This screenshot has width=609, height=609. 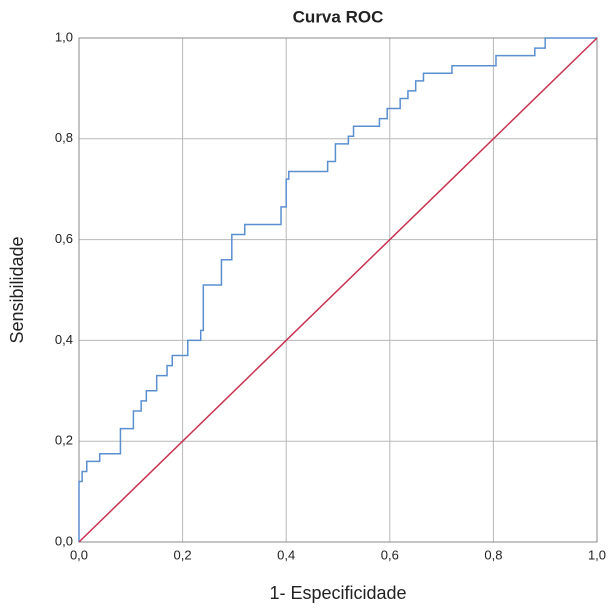 What do you see at coordinates (64, 339) in the screenshot?
I see `y-tick-label: 0,4` at bounding box center [64, 339].